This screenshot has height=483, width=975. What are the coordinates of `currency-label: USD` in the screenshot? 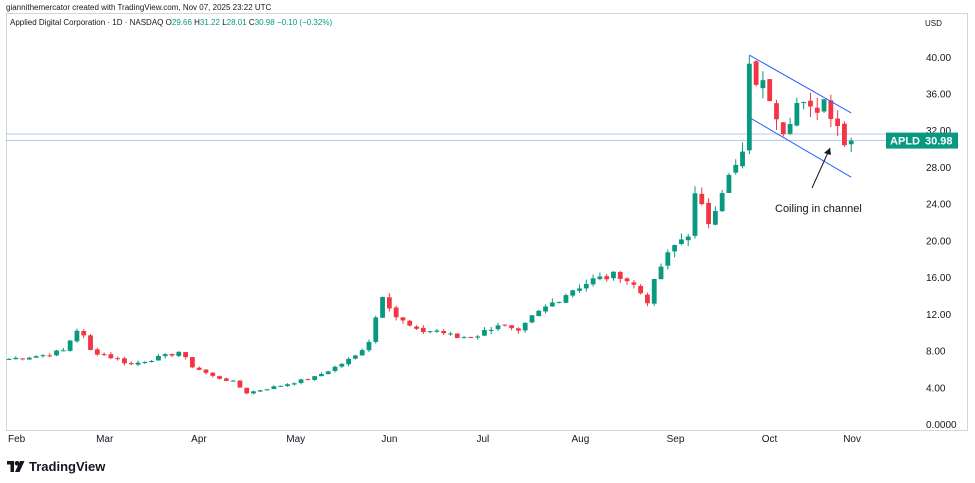 It's located at (933, 23).